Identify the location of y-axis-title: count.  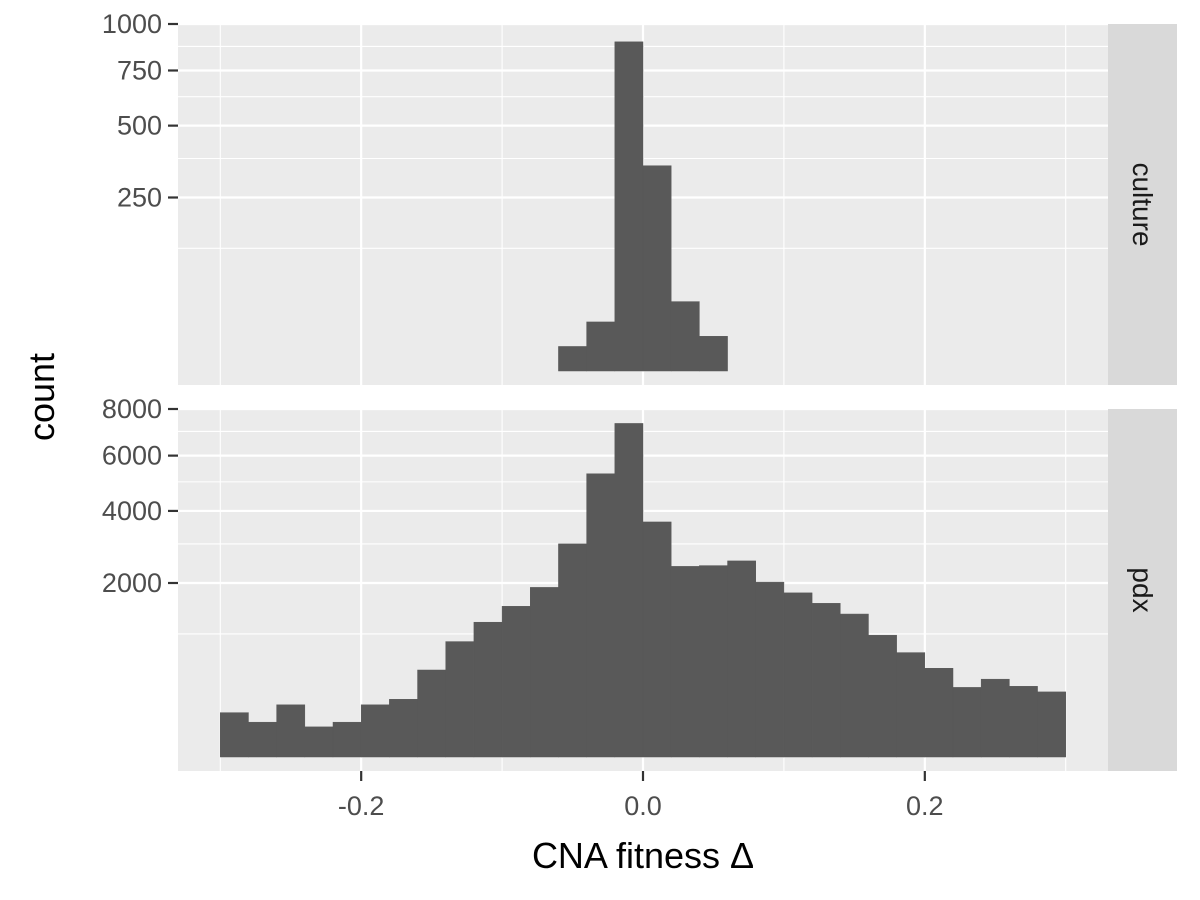
(41, 397).